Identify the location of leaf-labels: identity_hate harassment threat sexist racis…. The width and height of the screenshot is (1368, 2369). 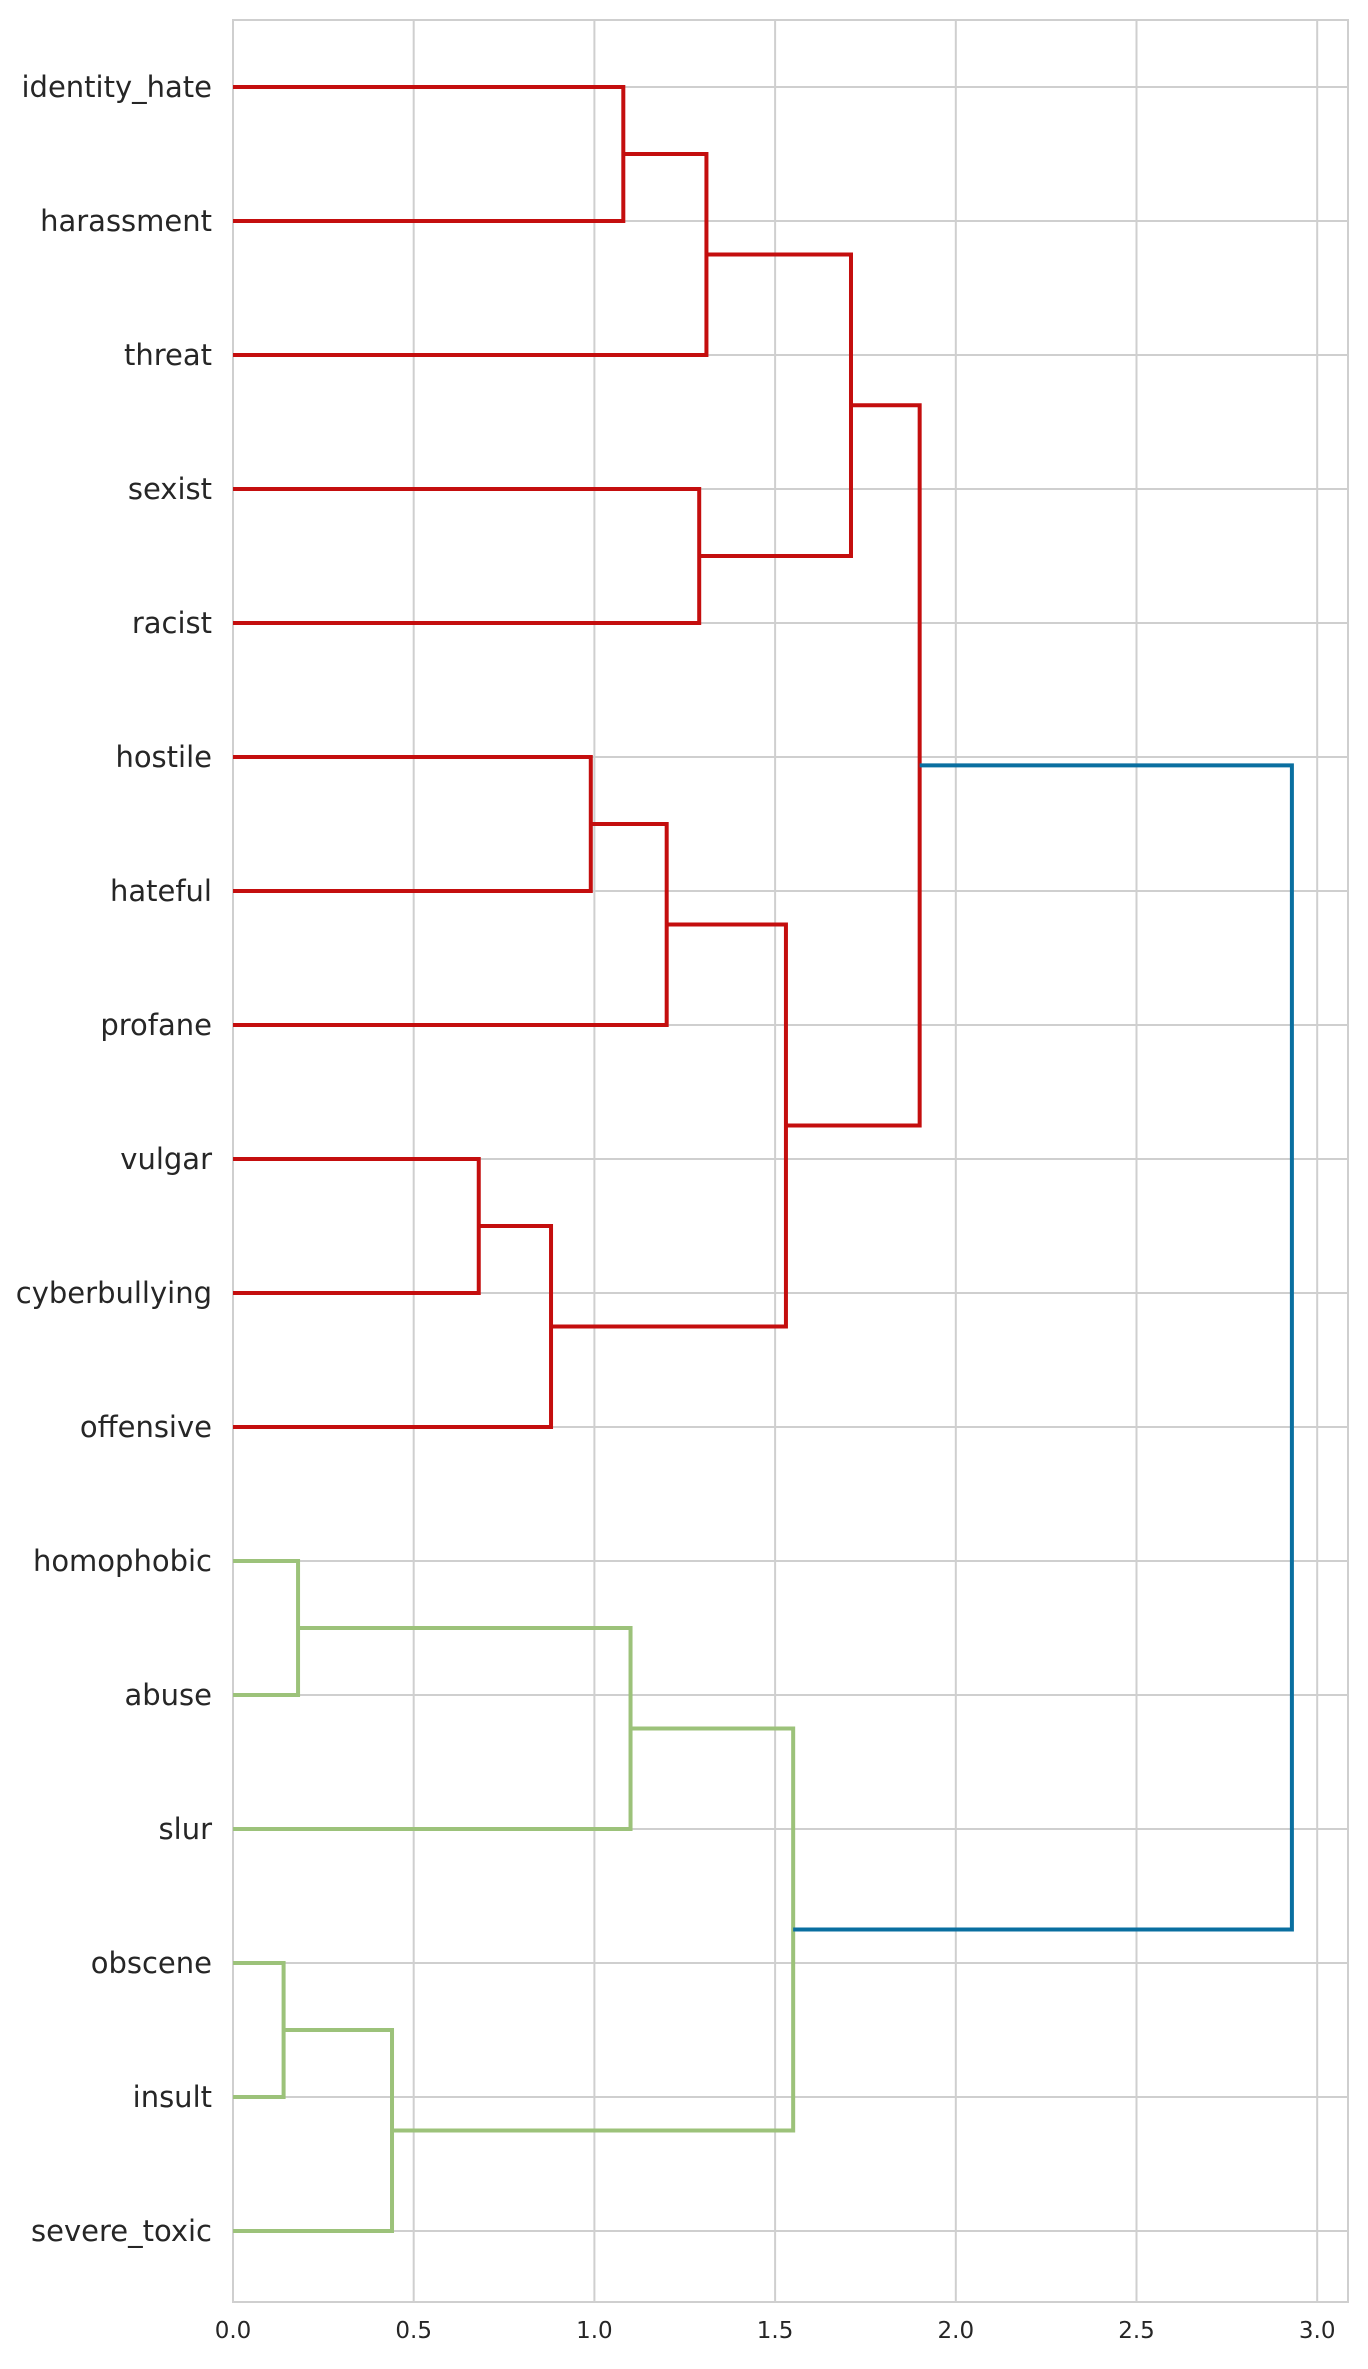
(114, 1159).